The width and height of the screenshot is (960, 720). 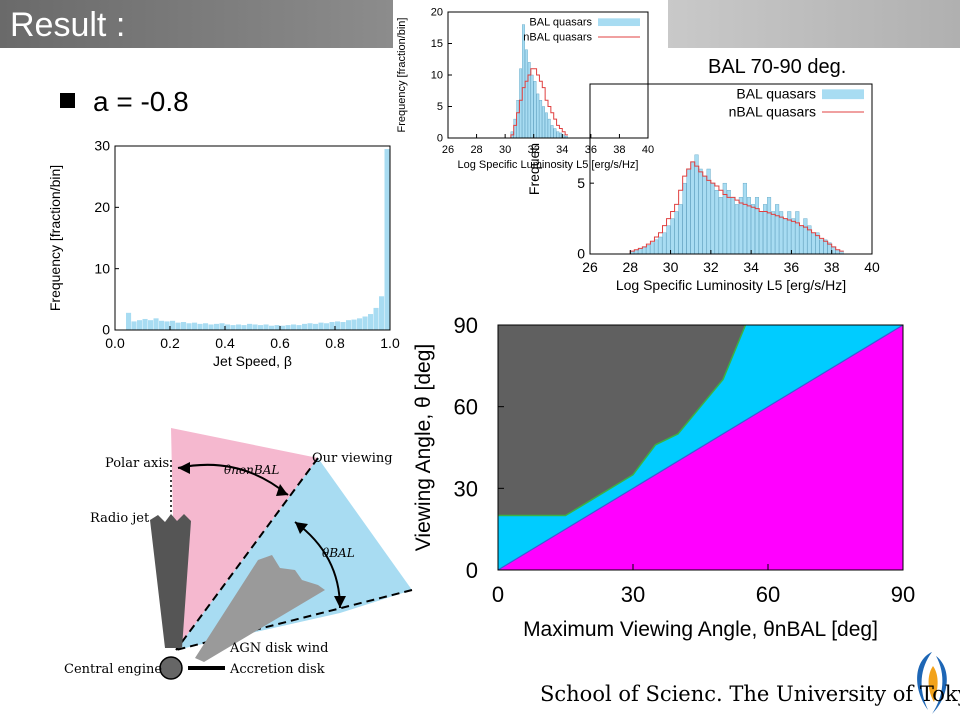 What do you see at coordinates (68, 25) in the screenshot?
I see `slide-title: Result :` at bounding box center [68, 25].